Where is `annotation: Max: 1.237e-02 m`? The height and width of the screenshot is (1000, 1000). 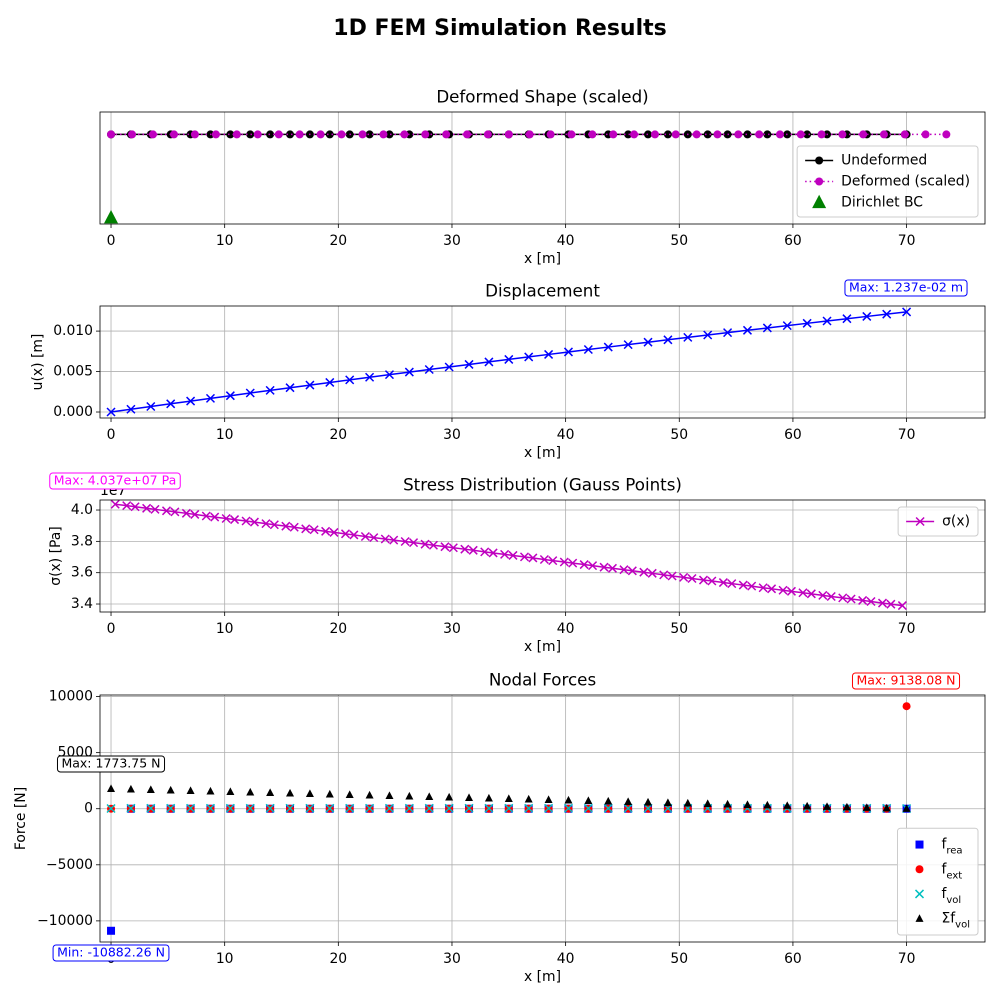
annotation: Max: 1.237e-02 m is located at coordinates (906, 288).